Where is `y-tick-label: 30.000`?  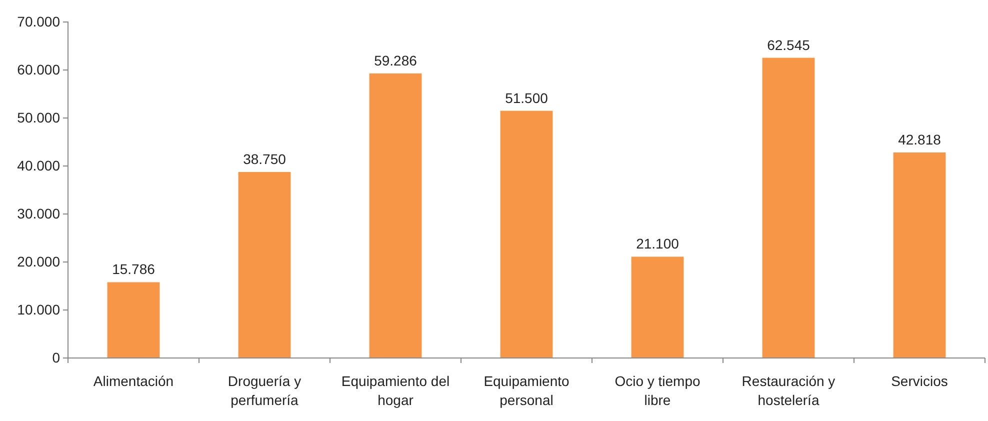 y-tick-label: 30.000 is located at coordinates (38, 213).